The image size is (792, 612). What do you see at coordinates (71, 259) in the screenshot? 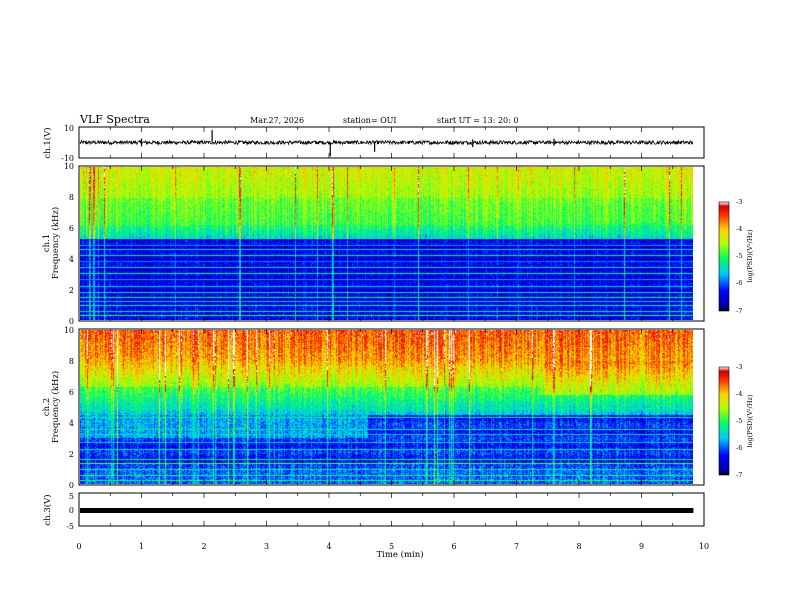
I see `ch1-ytick: 4` at bounding box center [71, 259].